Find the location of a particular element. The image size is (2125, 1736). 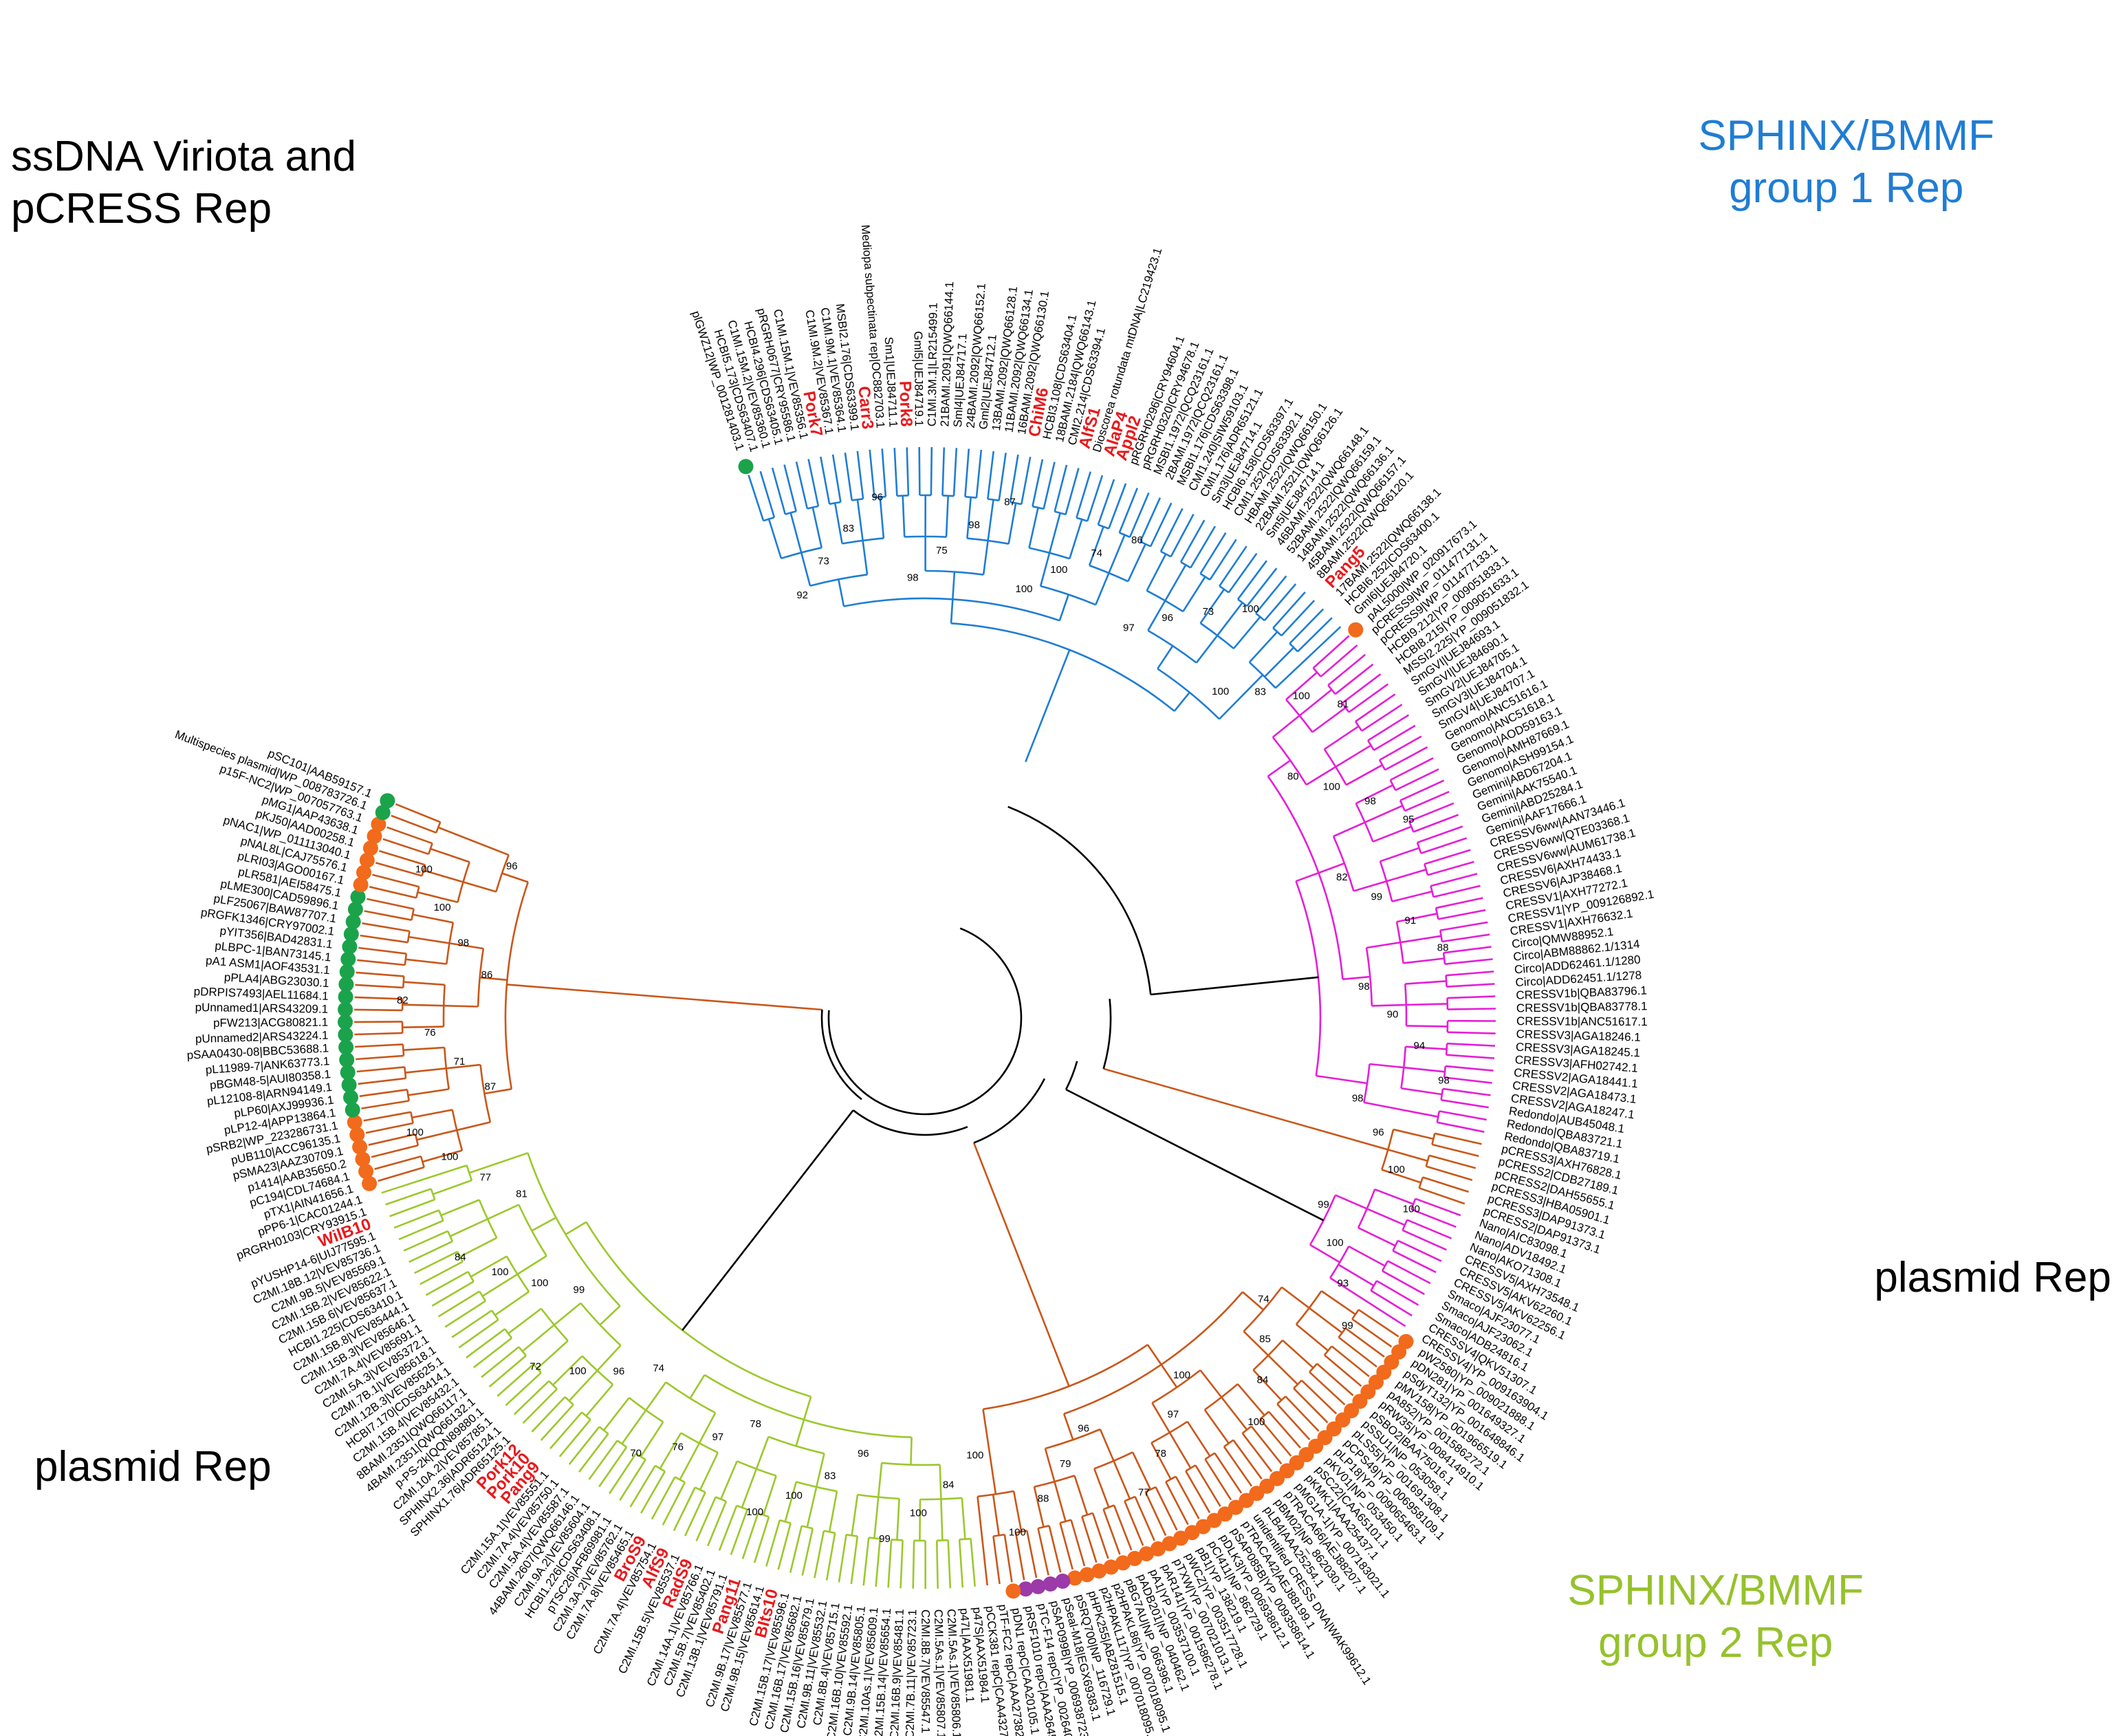

leaf-label: C1MI.3M.1|LR215499.1 is located at coordinates (933, 364).